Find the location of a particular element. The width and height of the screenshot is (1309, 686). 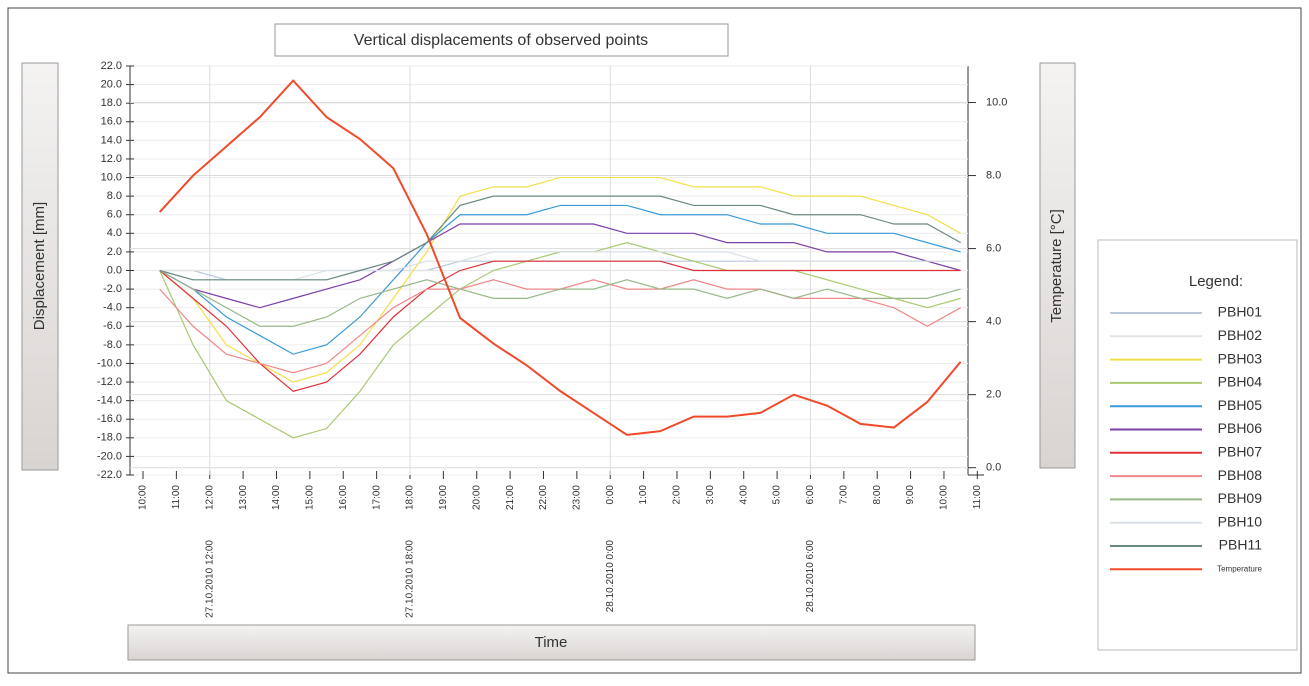

date-label: 28.10.2010 6:00 is located at coordinates (810, 576).